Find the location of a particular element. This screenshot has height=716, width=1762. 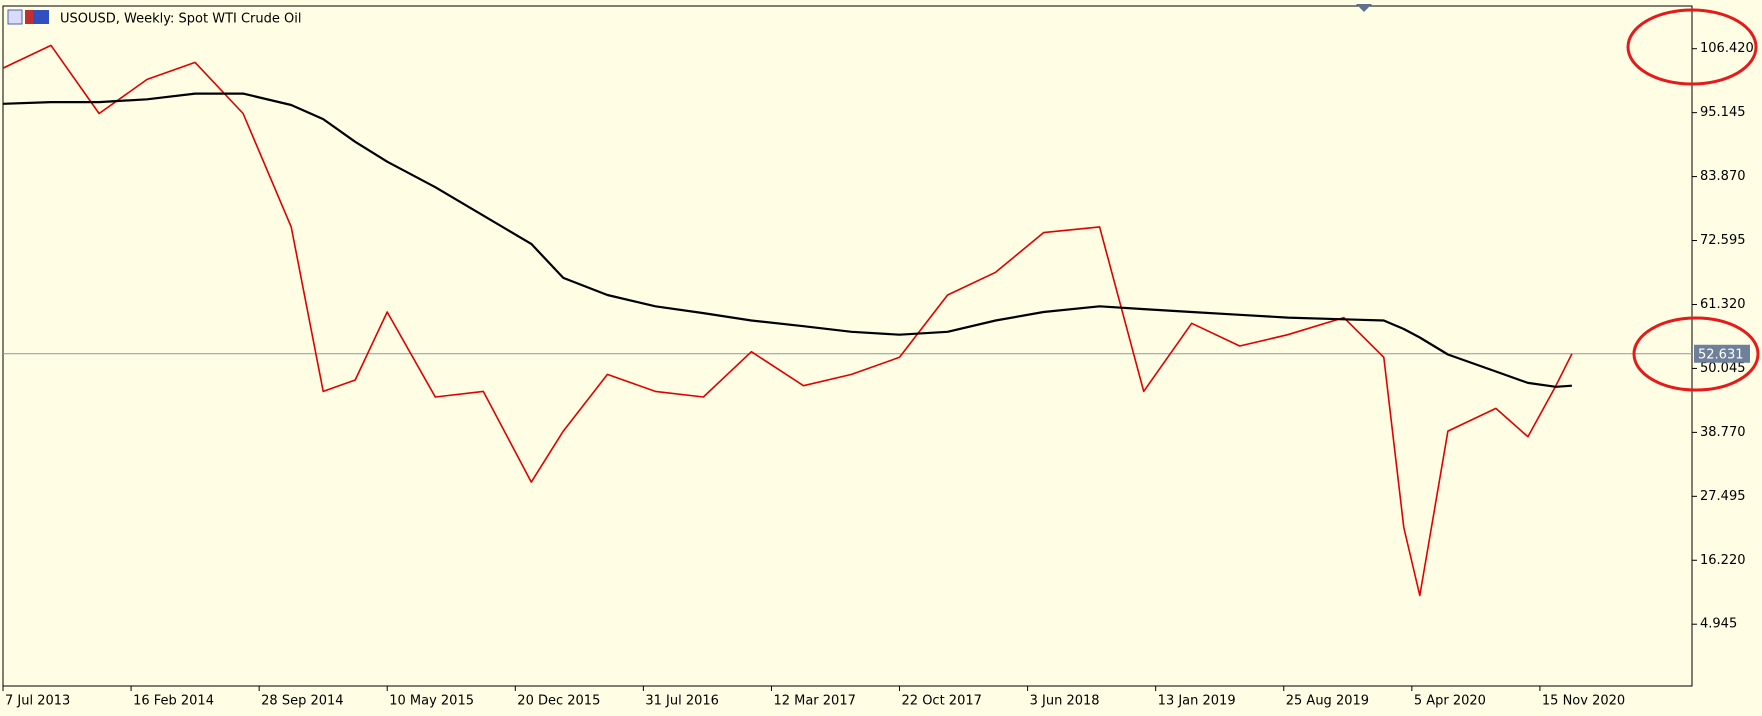

y-tick-label: 50.045 is located at coordinates (1723, 368).